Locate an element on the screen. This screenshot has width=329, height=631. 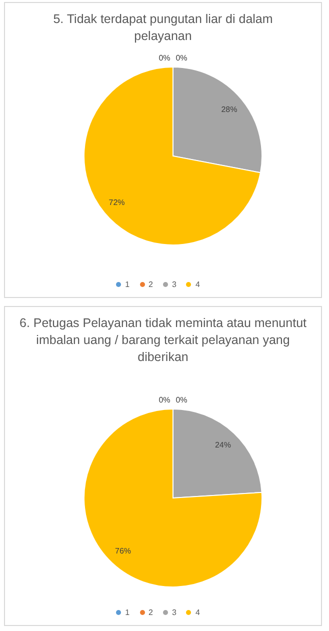
chart-title: 5. Tidak terdapat pungutan liar di dalam pelayanan is located at coordinates (163, 28).